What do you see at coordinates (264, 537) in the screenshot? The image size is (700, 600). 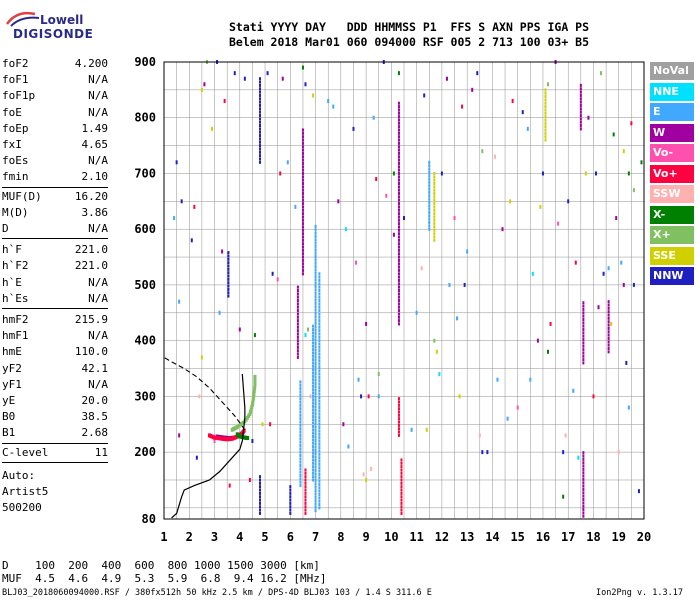 I see `x-tick-label: 5` at bounding box center [264, 537].